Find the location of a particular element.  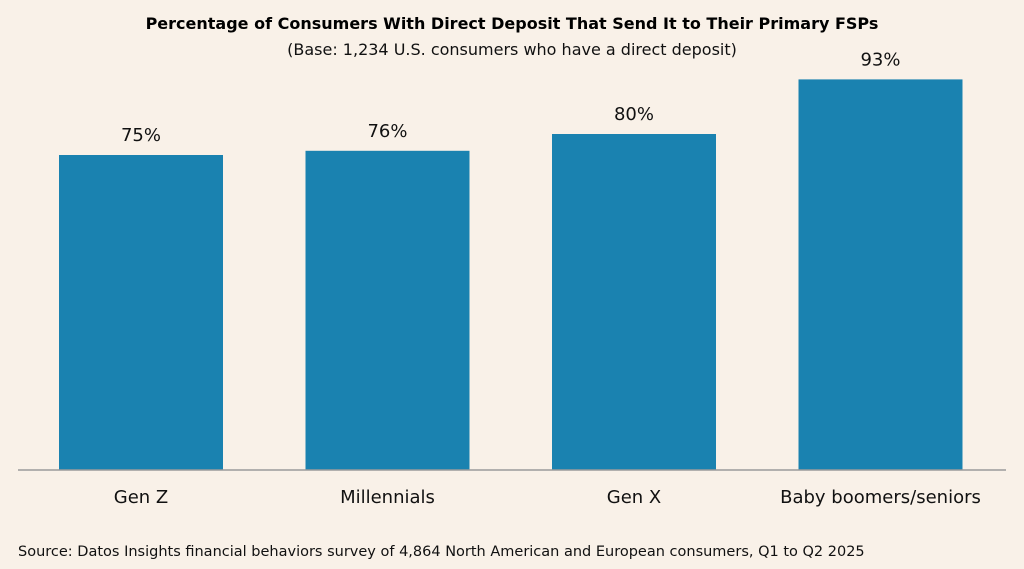

x-tick-label: Baby boomers/seniors is located at coordinates (880, 497).